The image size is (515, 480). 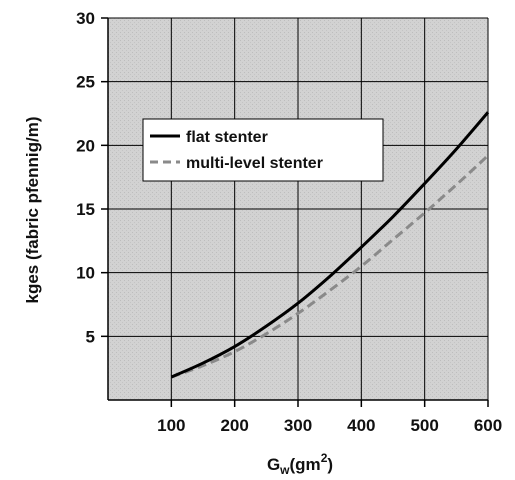 What do you see at coordinates (330, 464) in the screenshot?
I see `x-axis-label-close: )` at bounding box center [330, 464].